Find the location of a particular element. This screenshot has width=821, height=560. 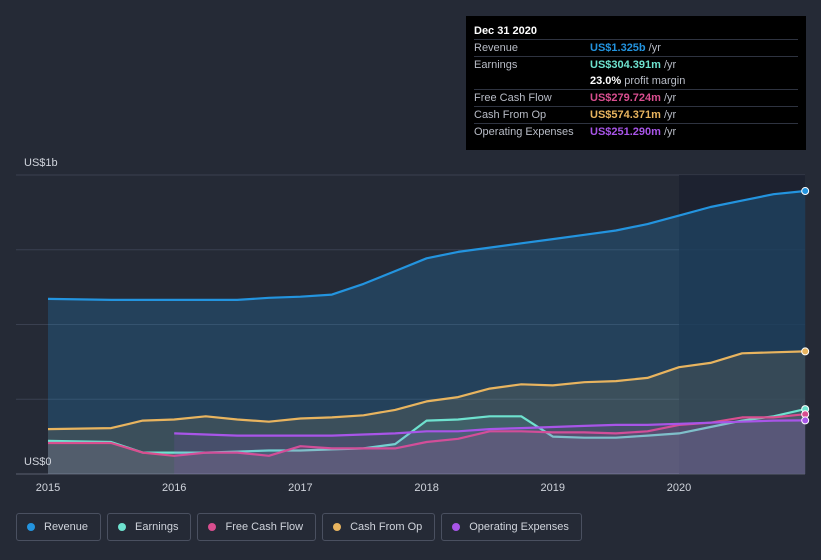

tooltip-row-revenue: Revenue US$1.325b /yr is located at coordinates (636, 47).